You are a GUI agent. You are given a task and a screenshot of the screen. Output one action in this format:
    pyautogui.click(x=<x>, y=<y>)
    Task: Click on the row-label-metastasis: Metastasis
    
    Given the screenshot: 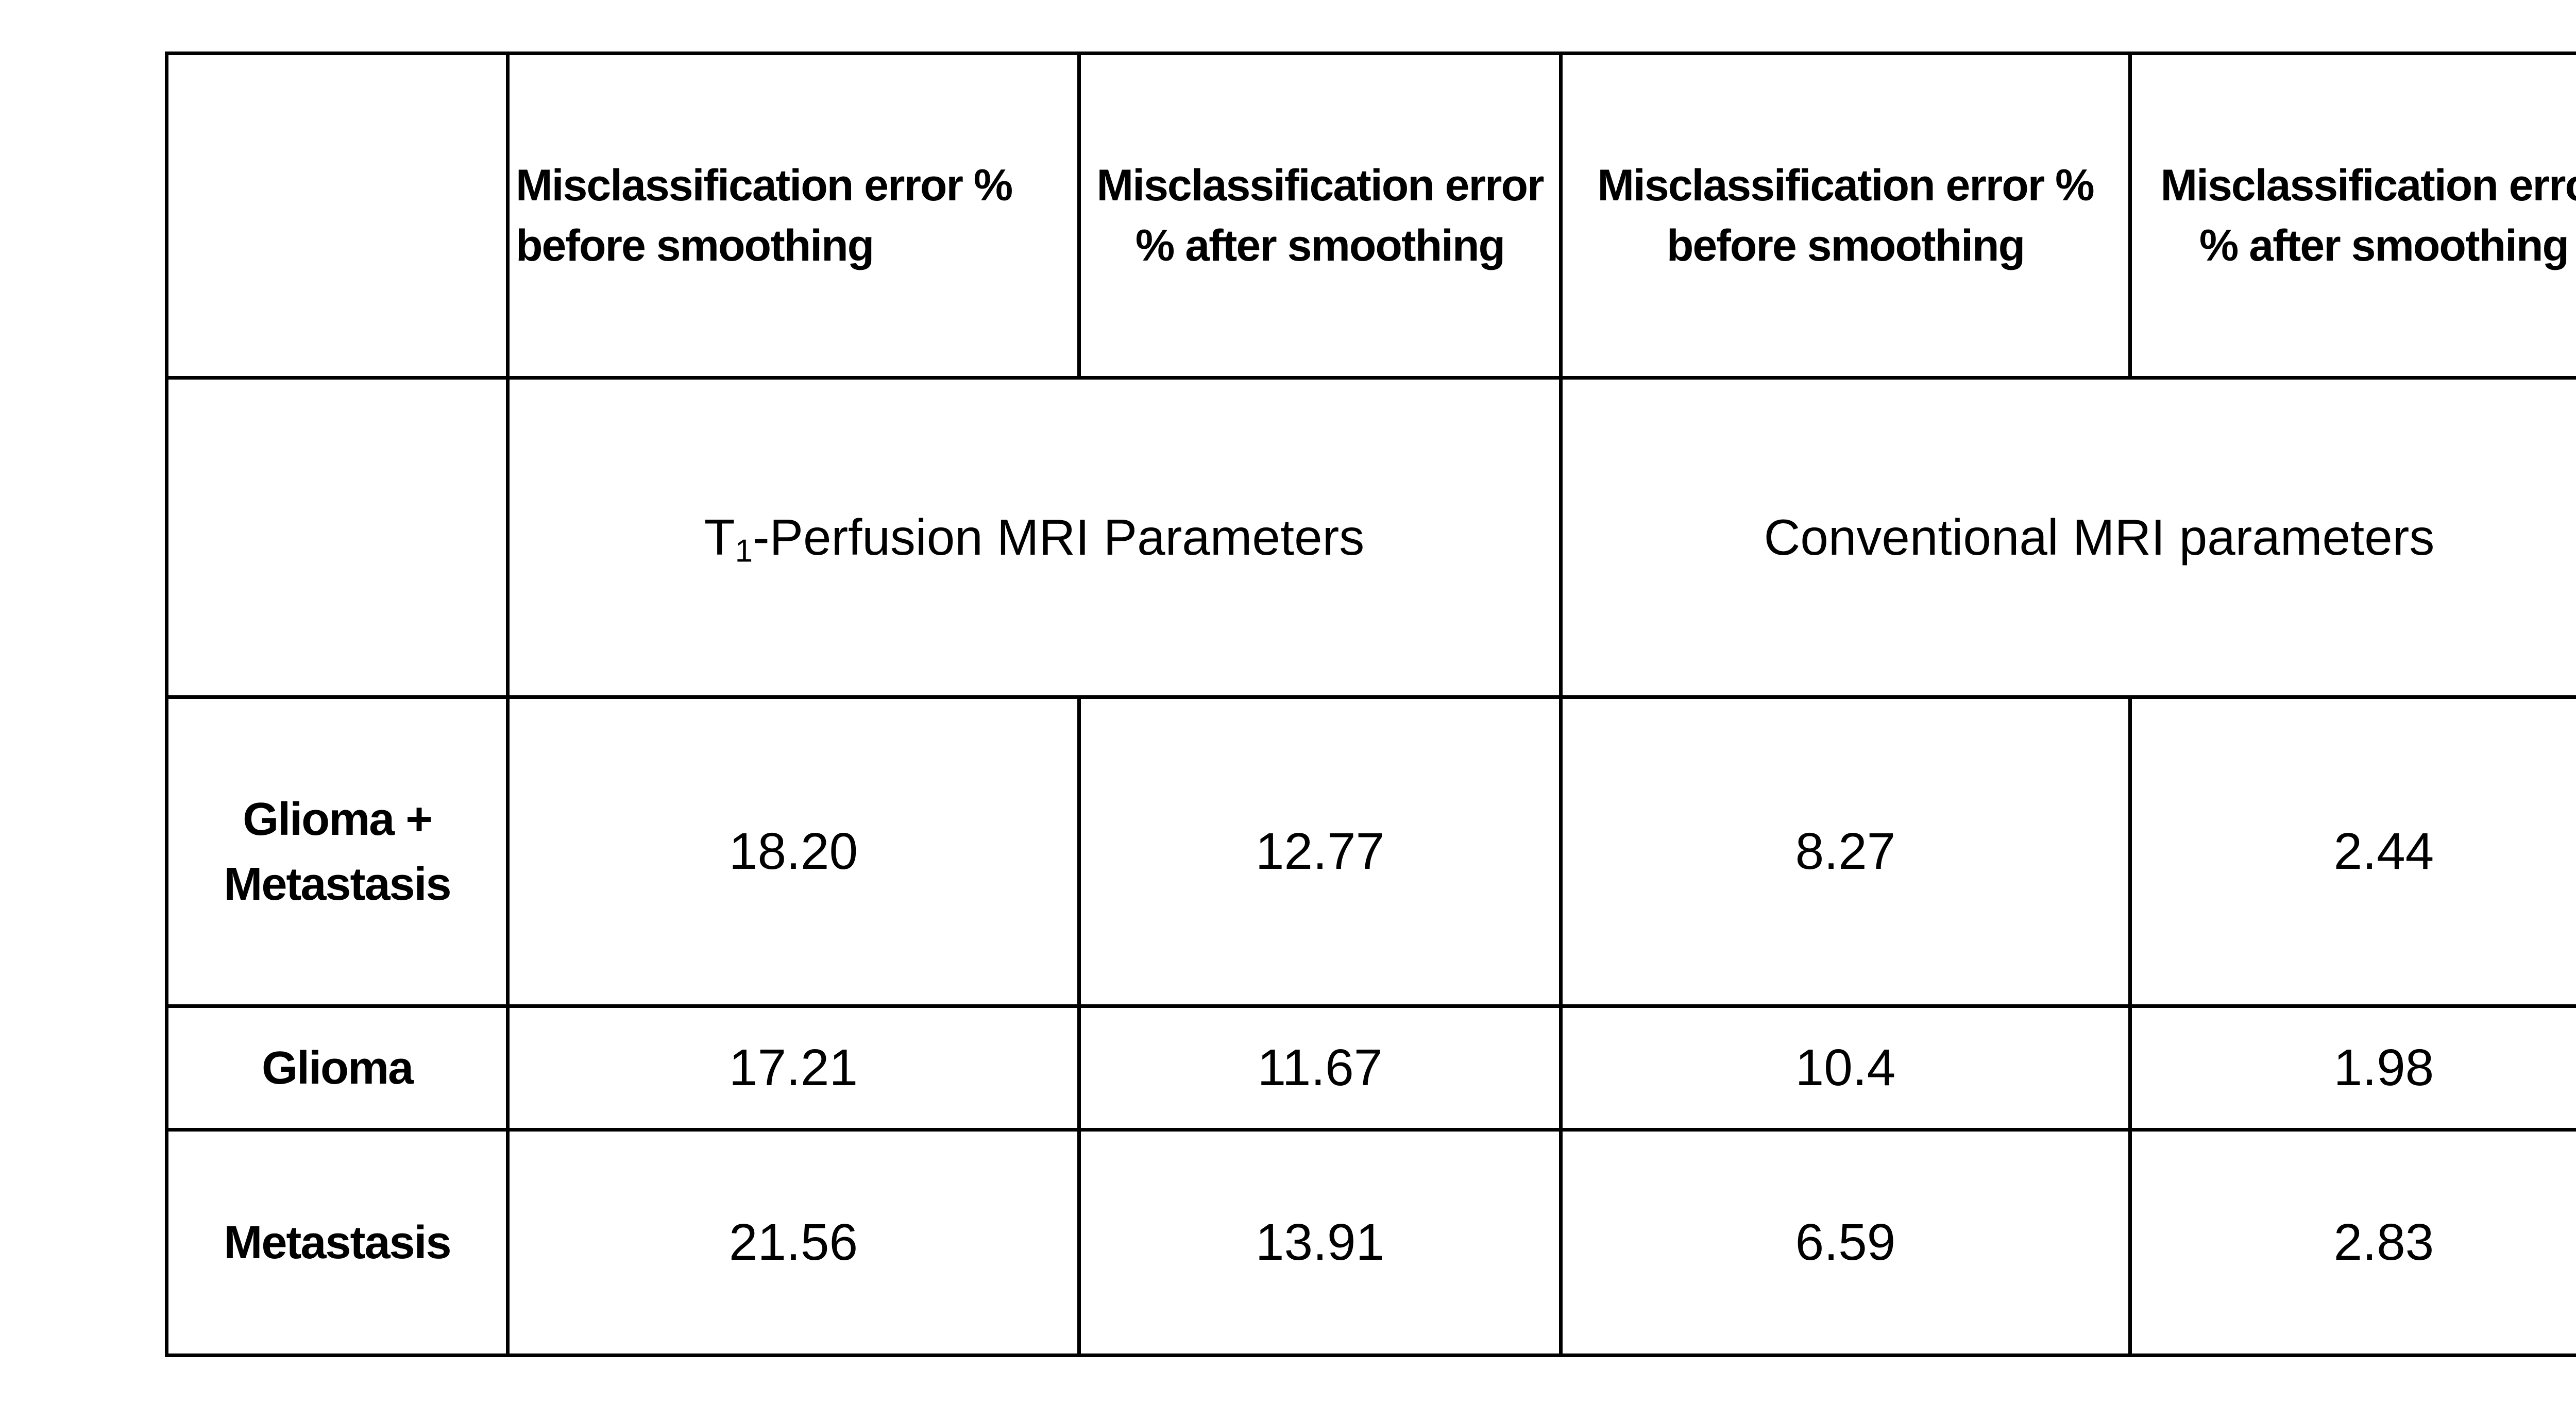 What is the action you would take?
    pyautogui.click(x=337, y=1242)
    